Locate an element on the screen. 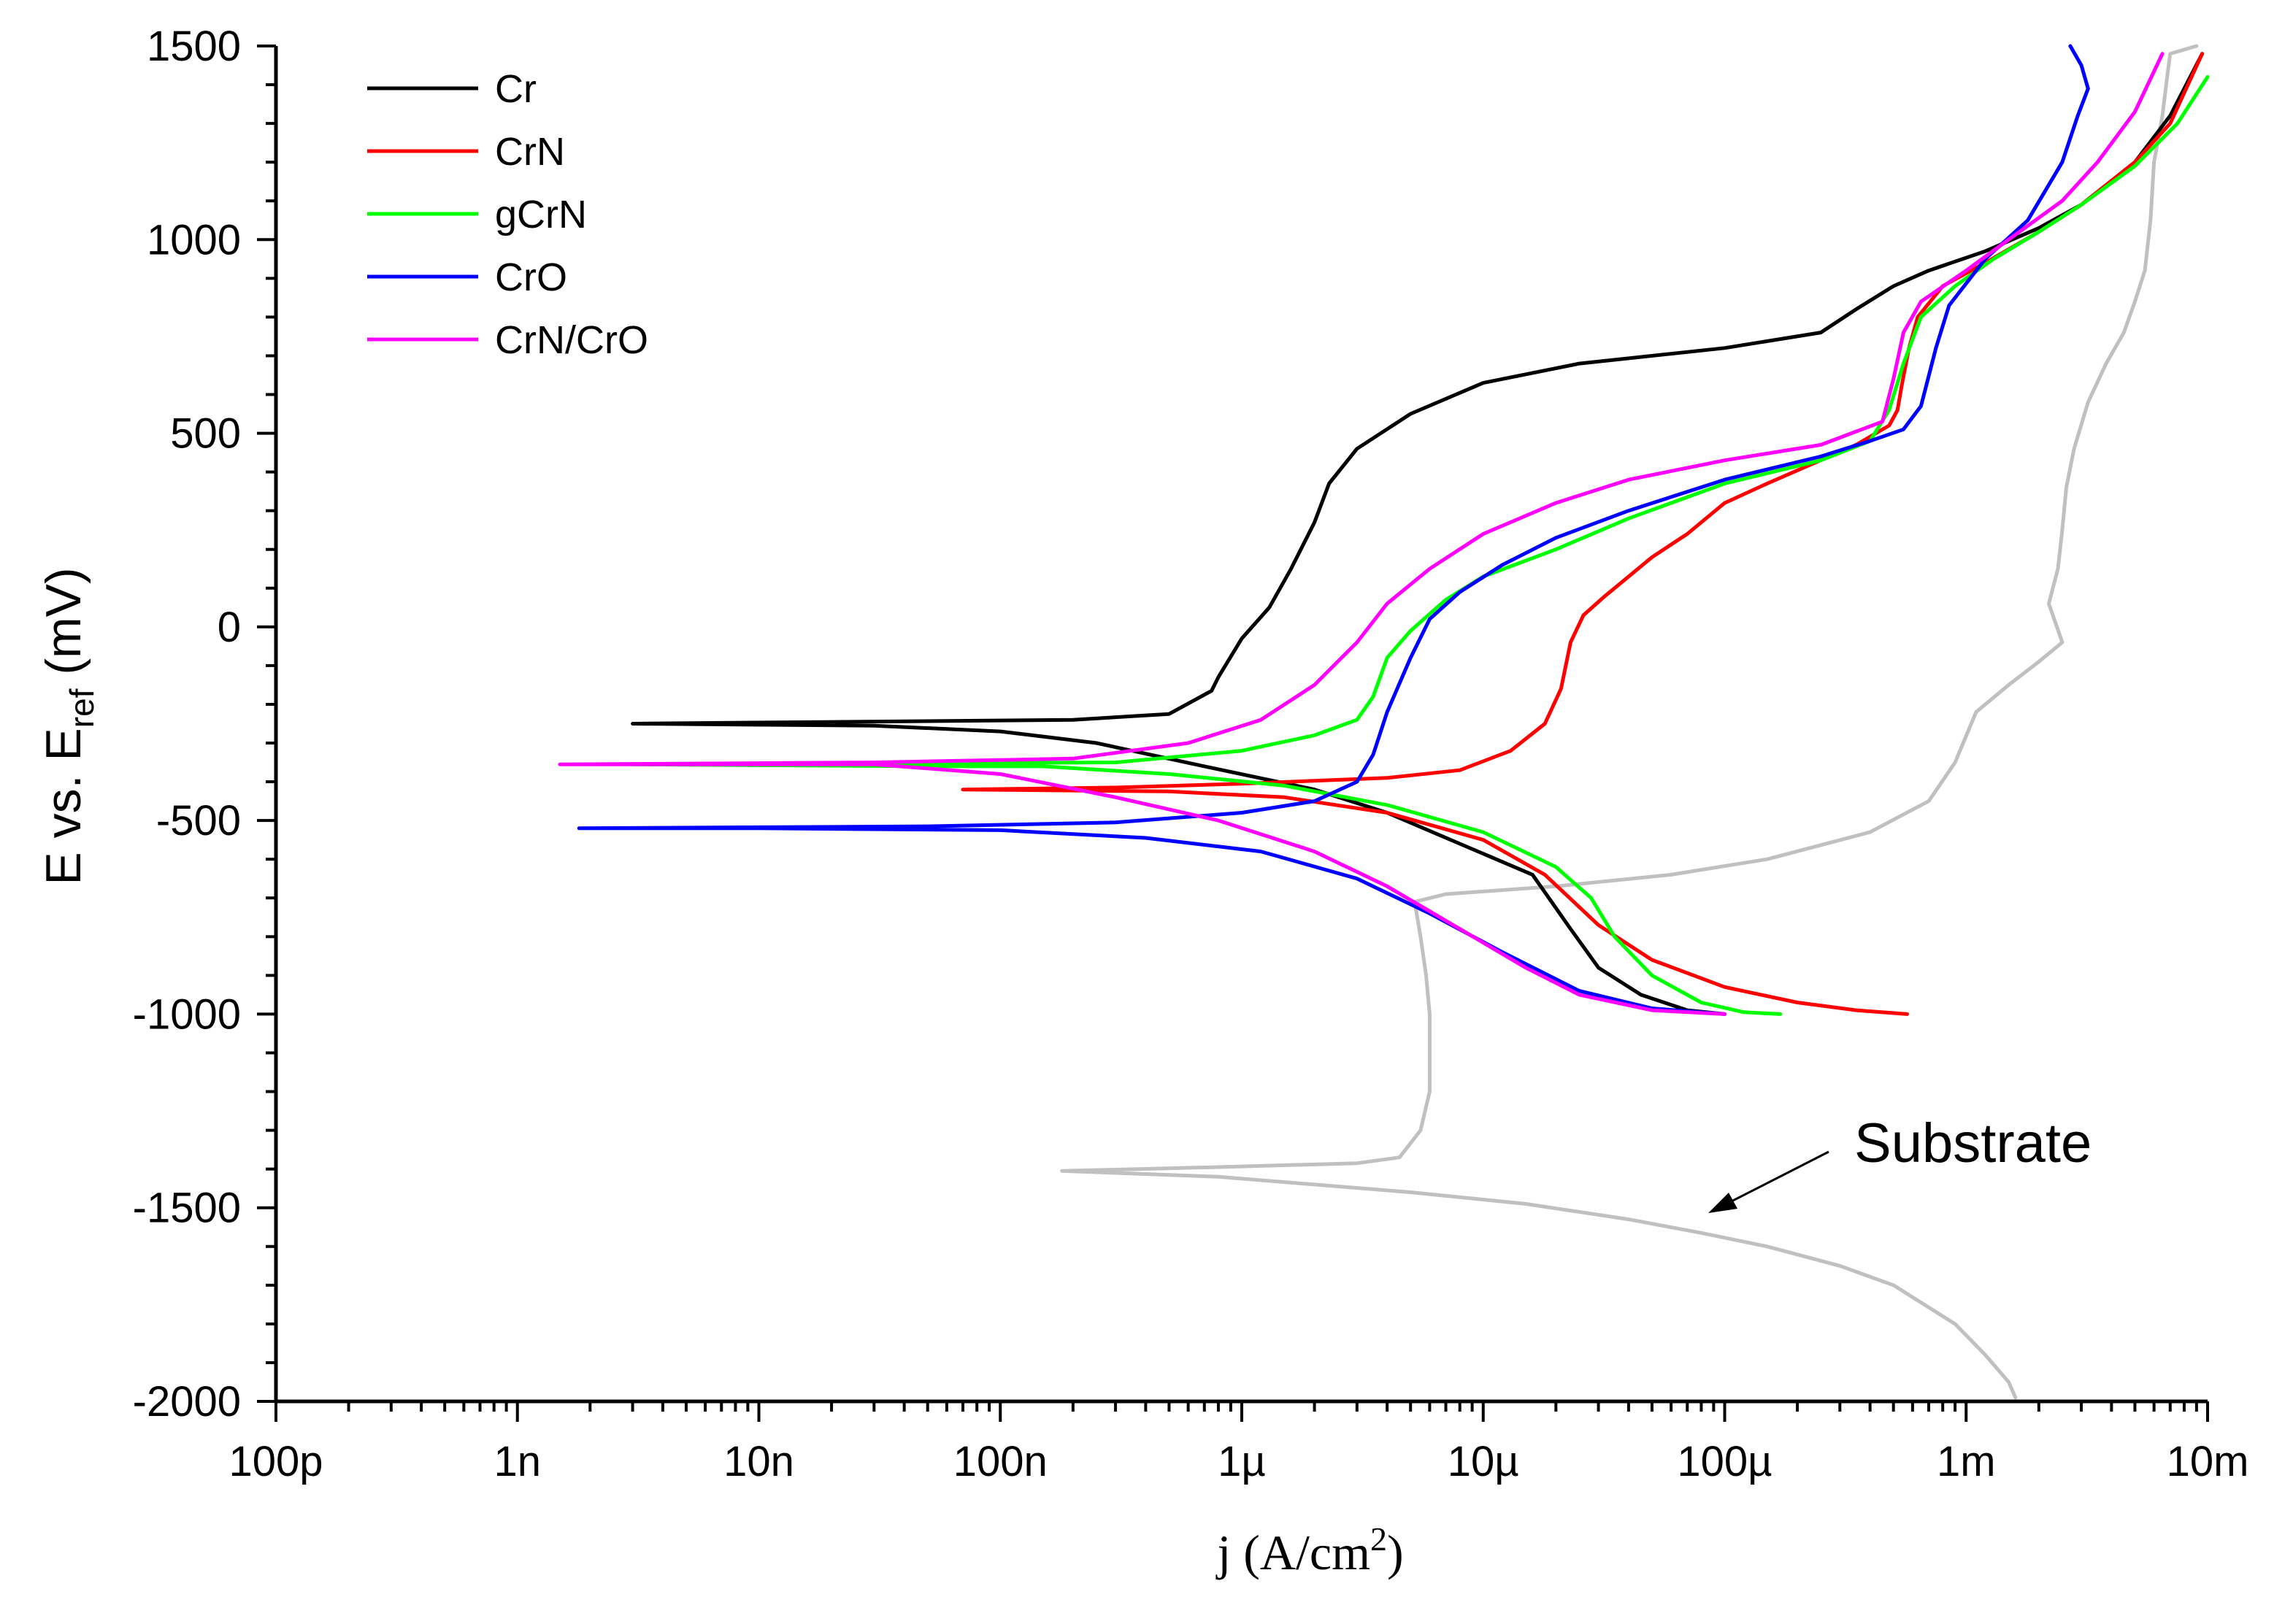 The width and height of the screenshot is (2293, 1624). y-tick-label: 1500 is located at coordinates (194, 46).